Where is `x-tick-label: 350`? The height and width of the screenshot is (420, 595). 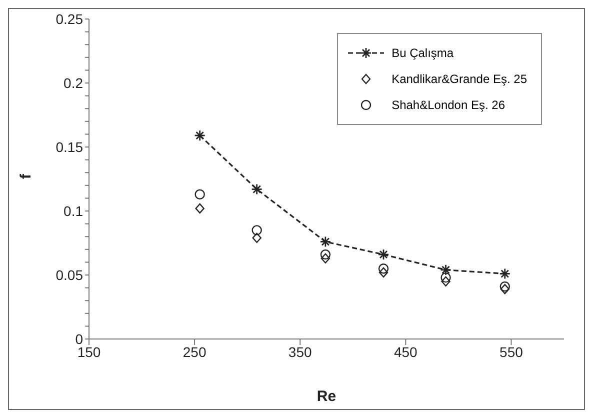
x-tick-label: 350 is located at coordinates (300, 352).